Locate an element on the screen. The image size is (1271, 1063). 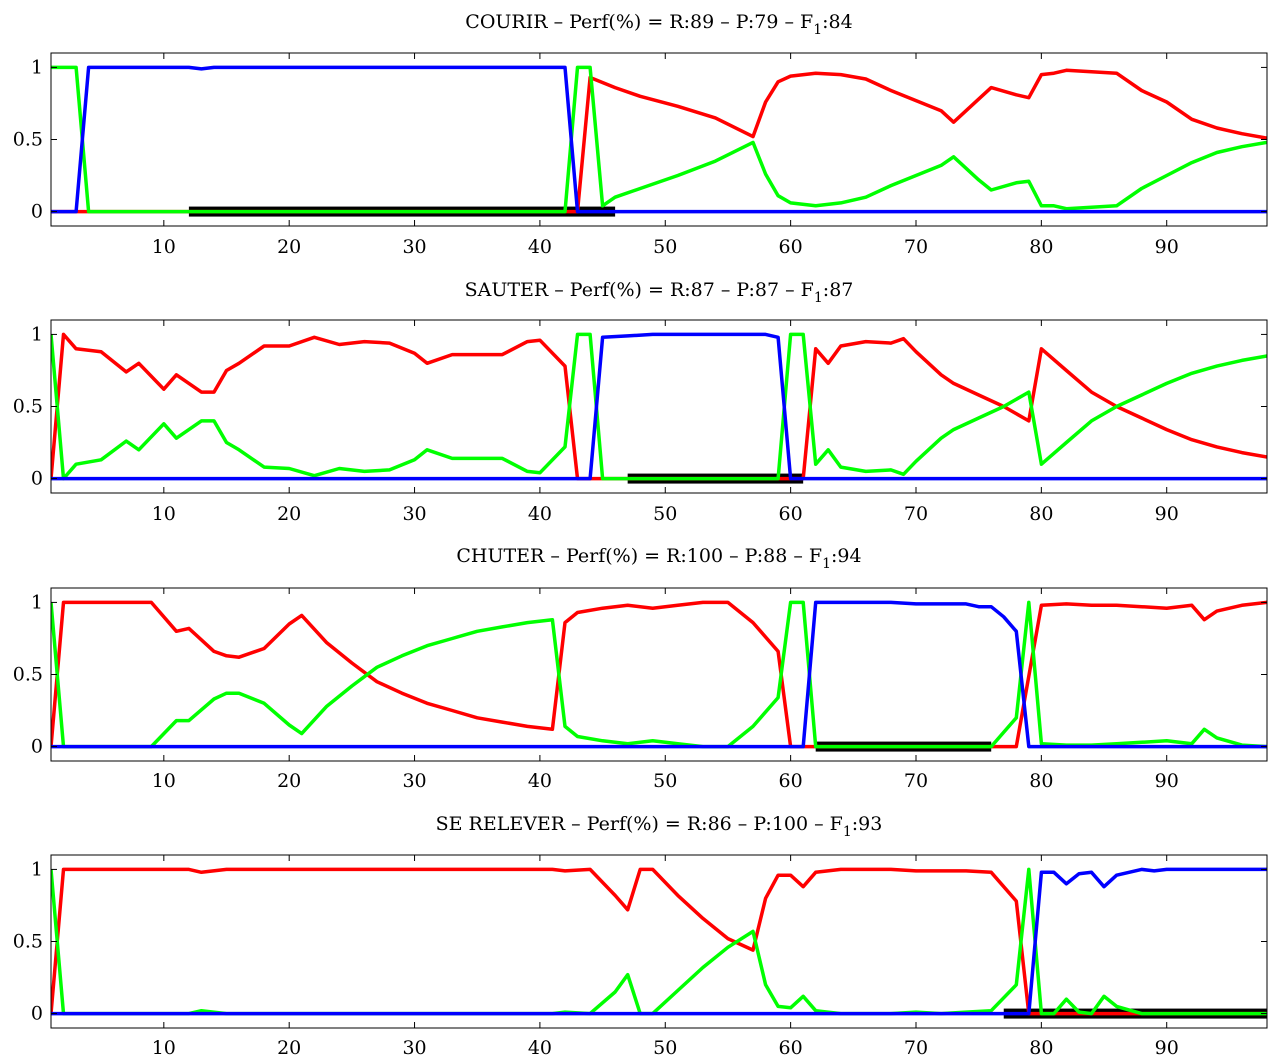
chart-title-tail: :84 is located at coordinates (837, 22).